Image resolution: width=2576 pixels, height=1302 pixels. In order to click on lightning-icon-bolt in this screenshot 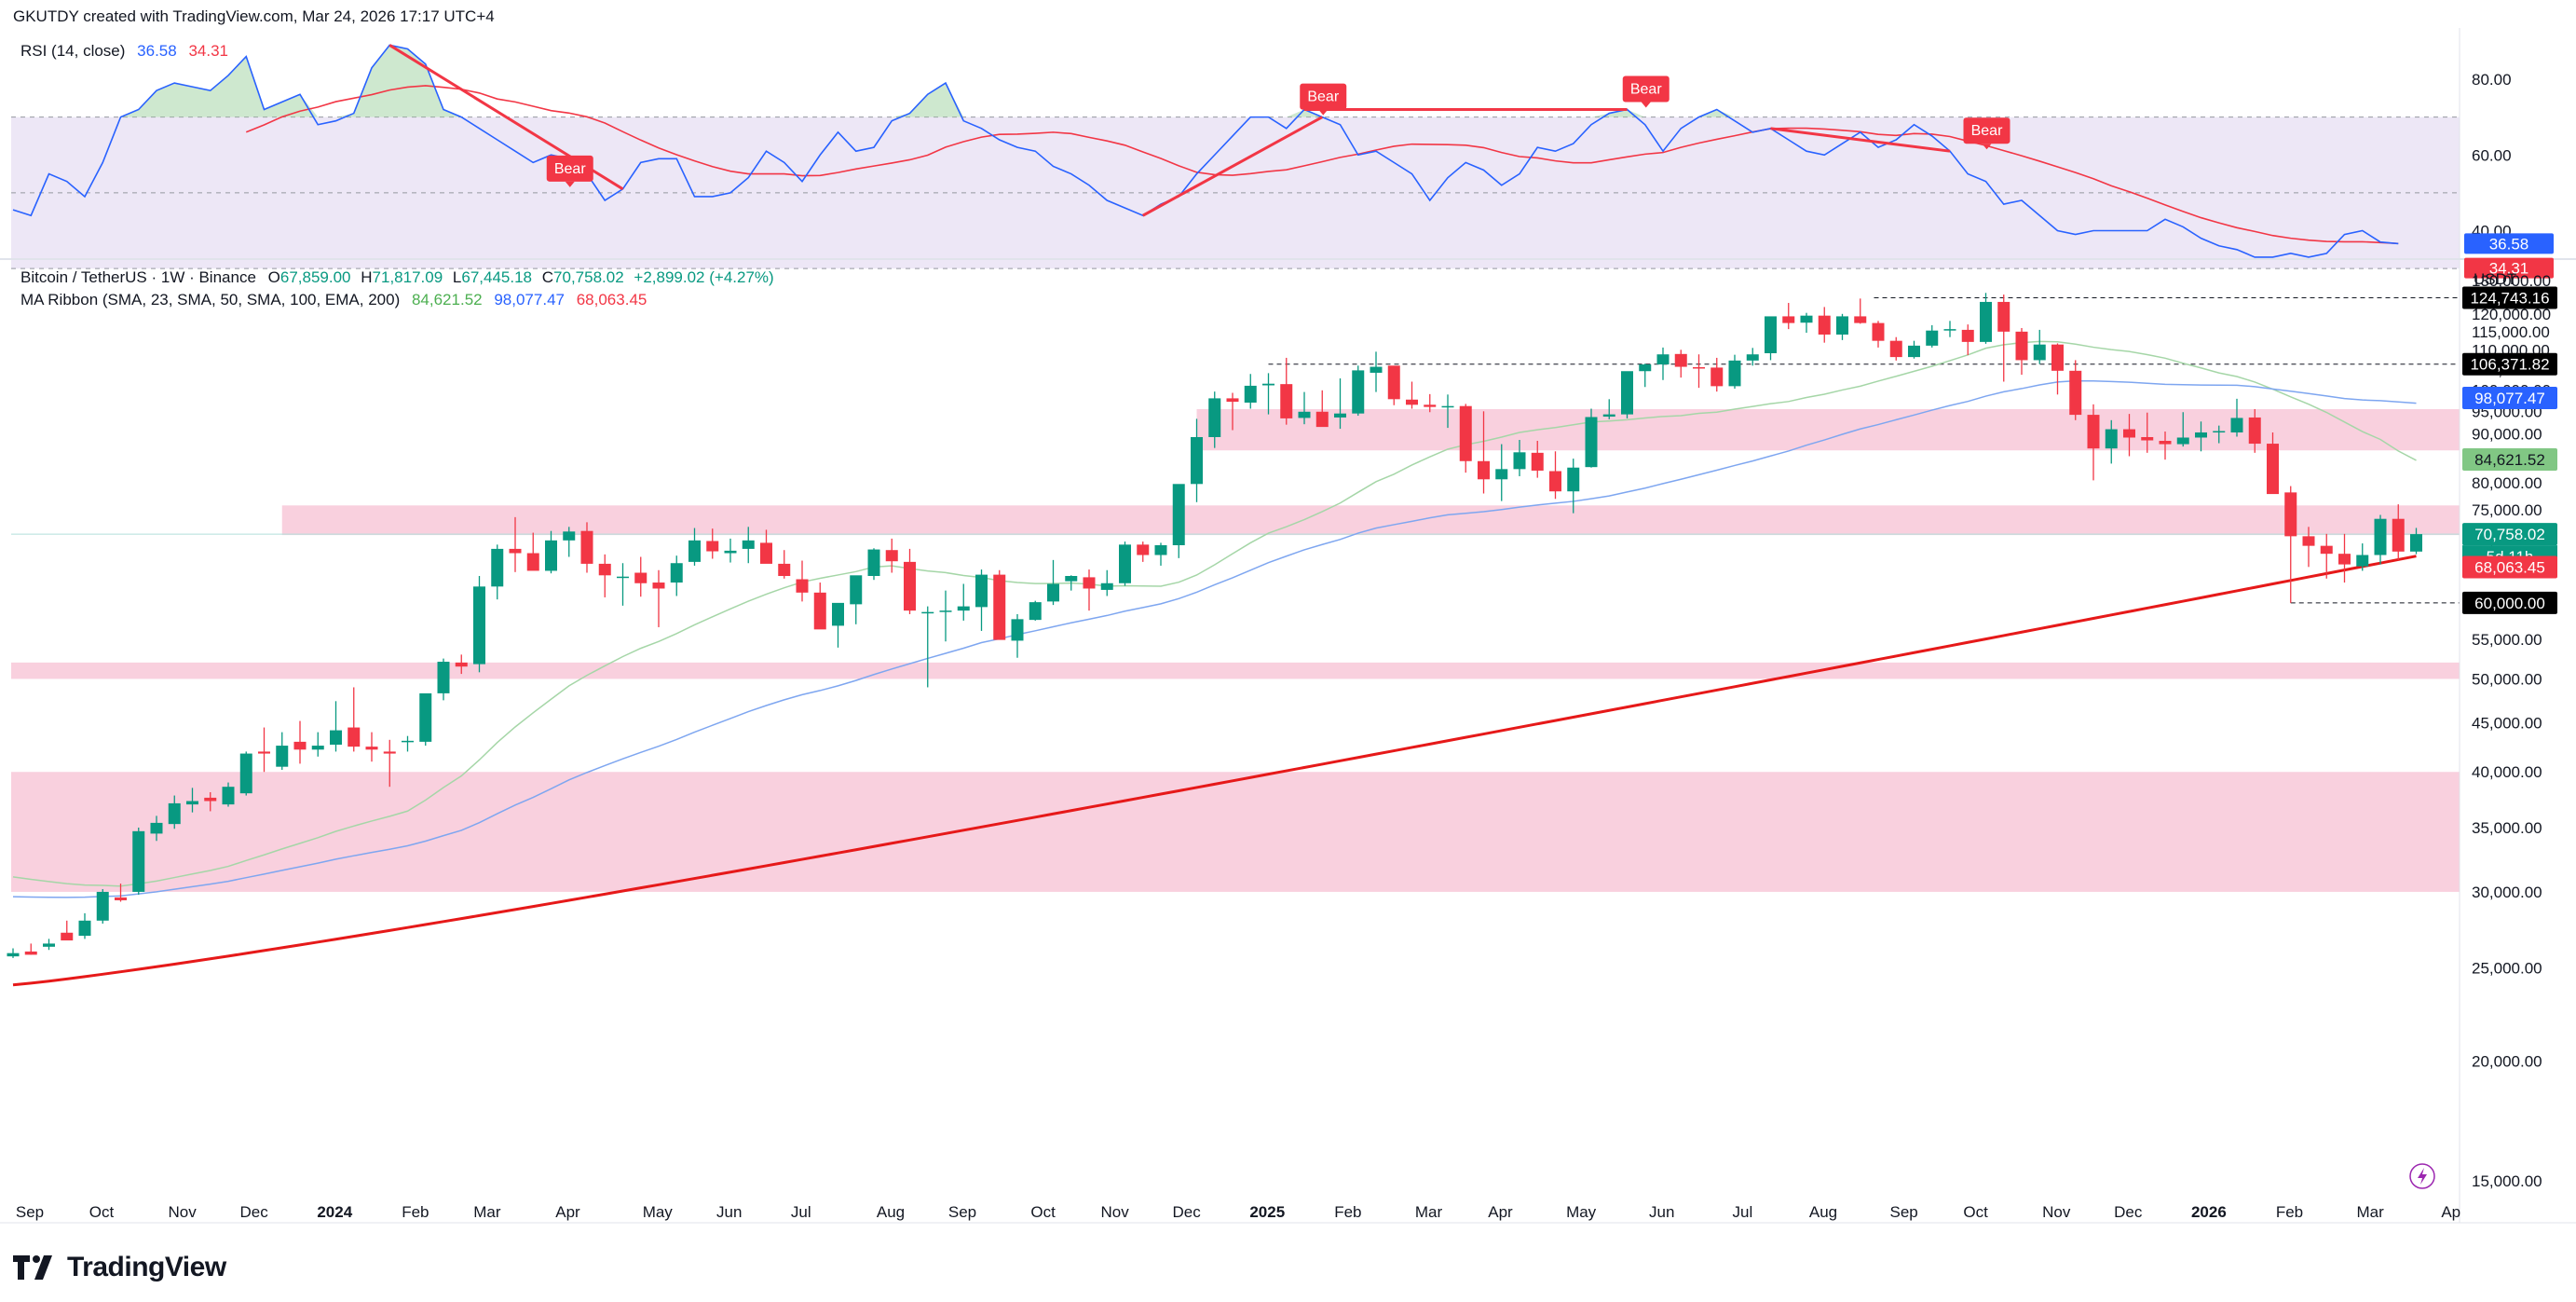, I will do `click(2422, 1176)`.